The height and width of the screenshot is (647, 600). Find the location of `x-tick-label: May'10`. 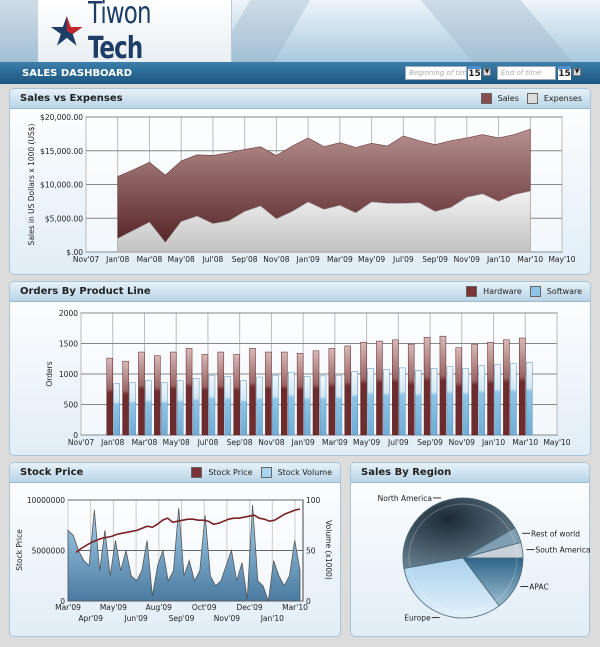

x-tick-label: May'10 is located at coordinates (556, 442).